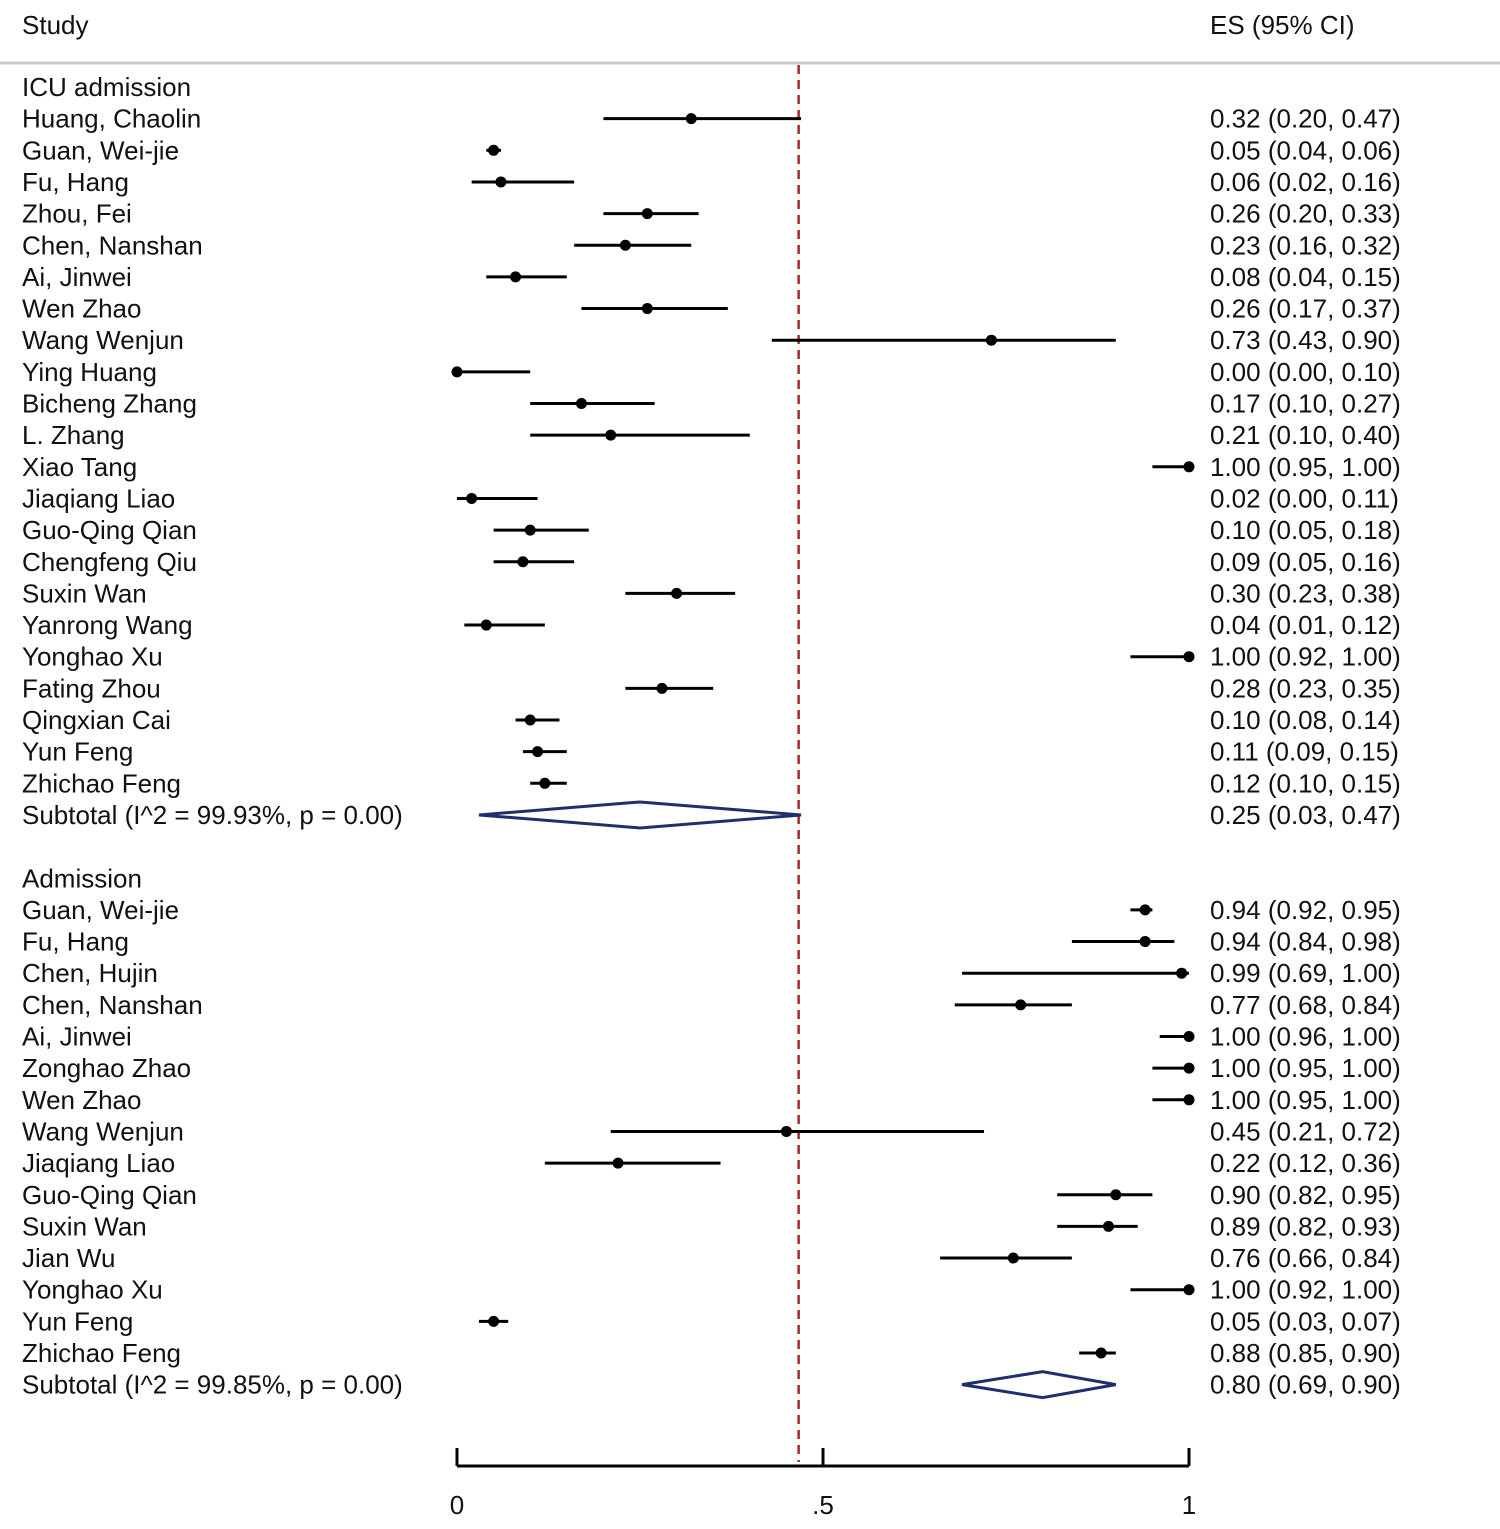 The height and width of the screenshot is (1529, 1500). I want to click on study-label: Ying Huang, so click(89, 372).